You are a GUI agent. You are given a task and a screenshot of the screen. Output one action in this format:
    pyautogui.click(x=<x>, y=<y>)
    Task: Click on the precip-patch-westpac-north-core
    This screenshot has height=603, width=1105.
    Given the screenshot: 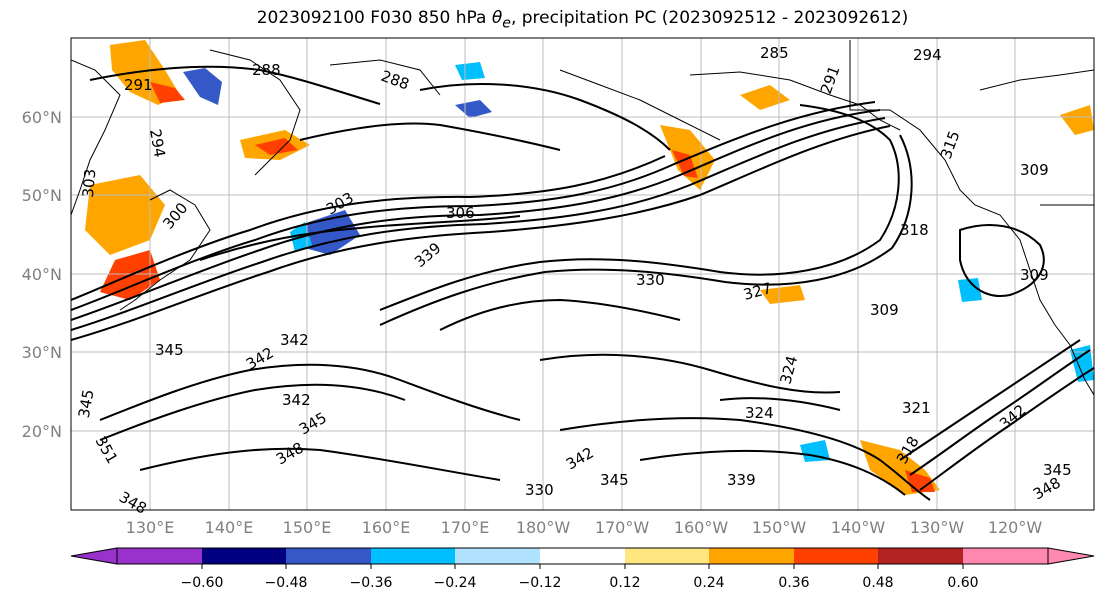 What is the action you would take?
    pyautogui.click(x=167, y=92)
    